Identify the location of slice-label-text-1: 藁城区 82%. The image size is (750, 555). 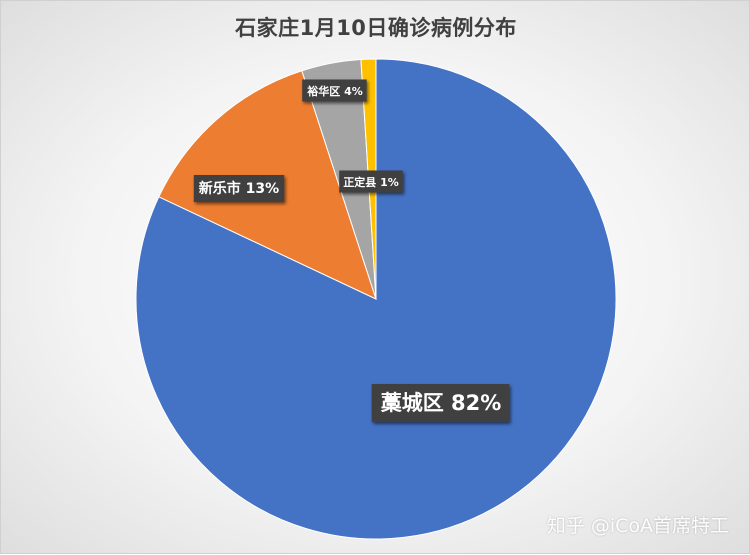
(441, 403).